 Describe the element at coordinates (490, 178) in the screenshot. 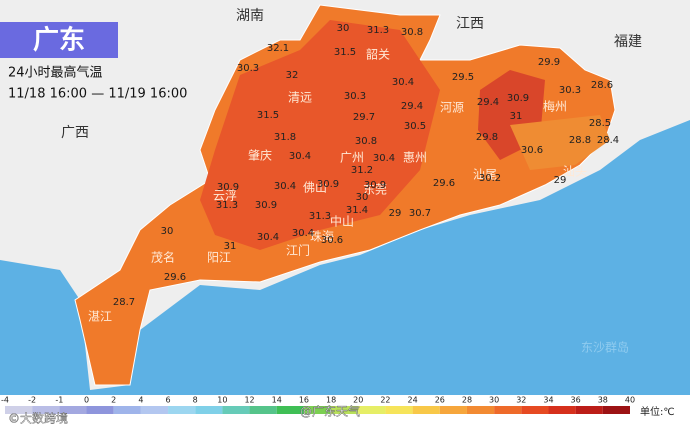

I see `temperature: 30.2` at that location.